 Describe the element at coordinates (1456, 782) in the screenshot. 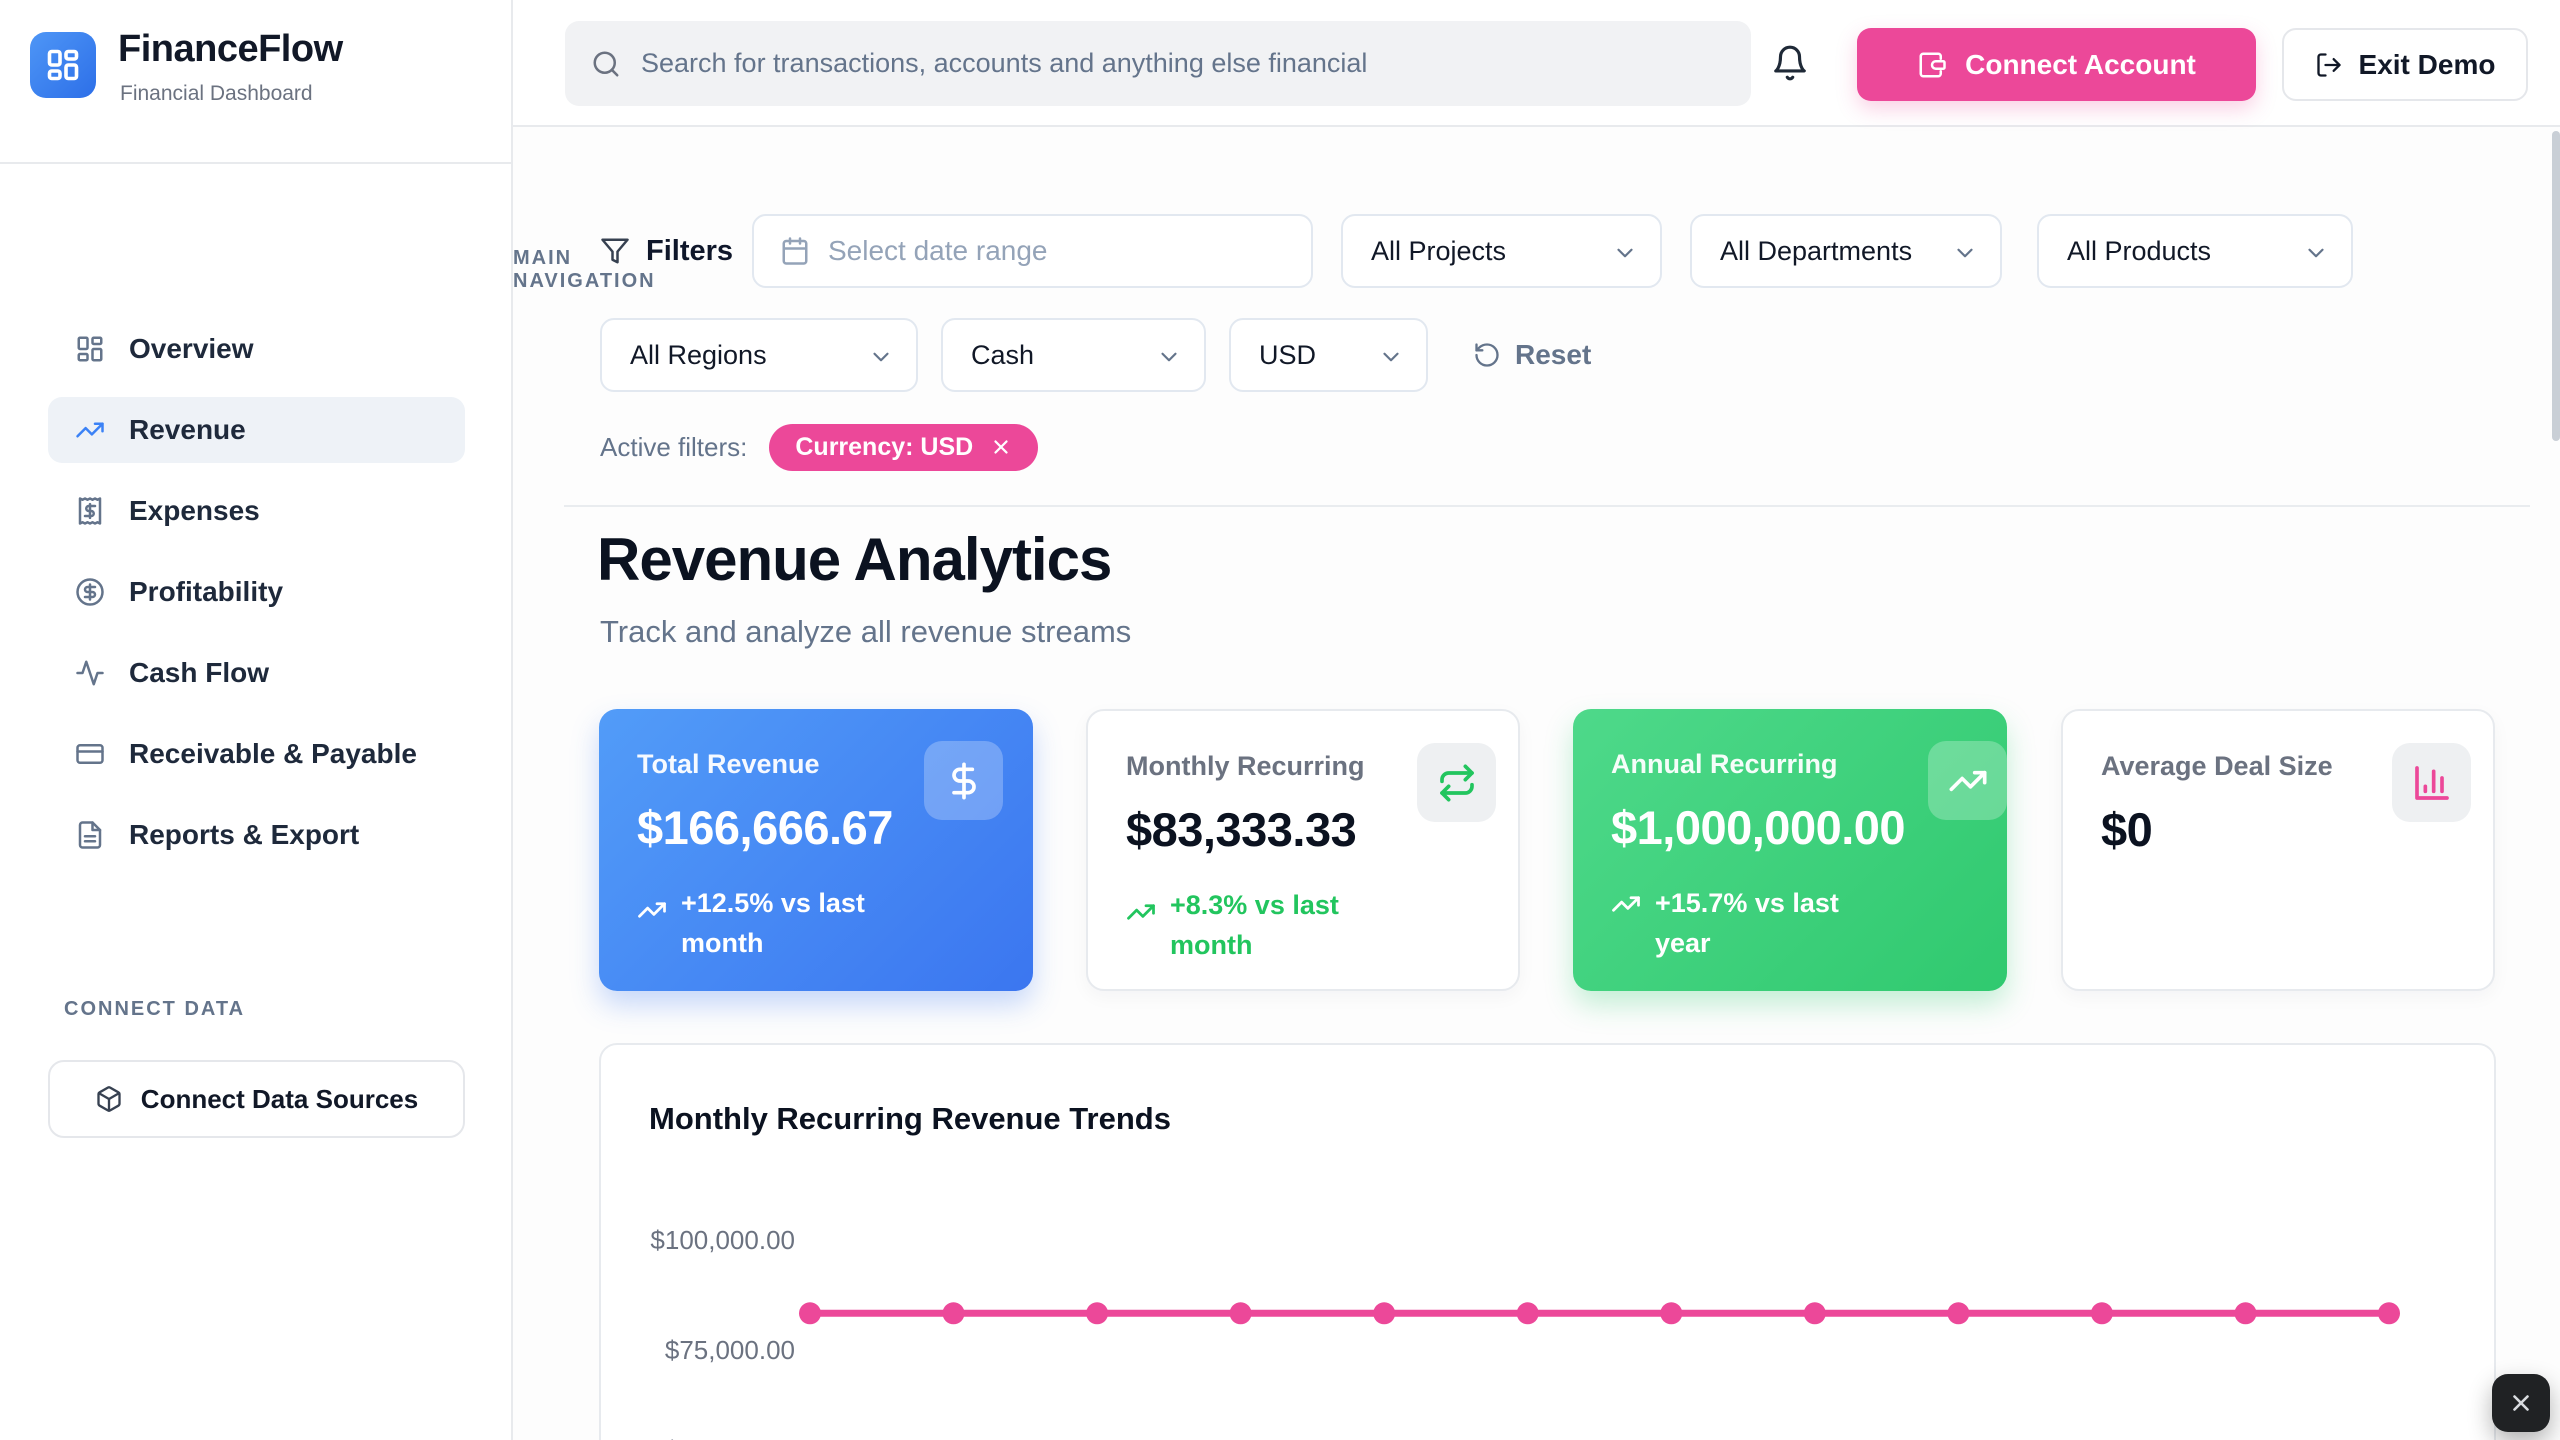

I see `repeat-icon` at that location.